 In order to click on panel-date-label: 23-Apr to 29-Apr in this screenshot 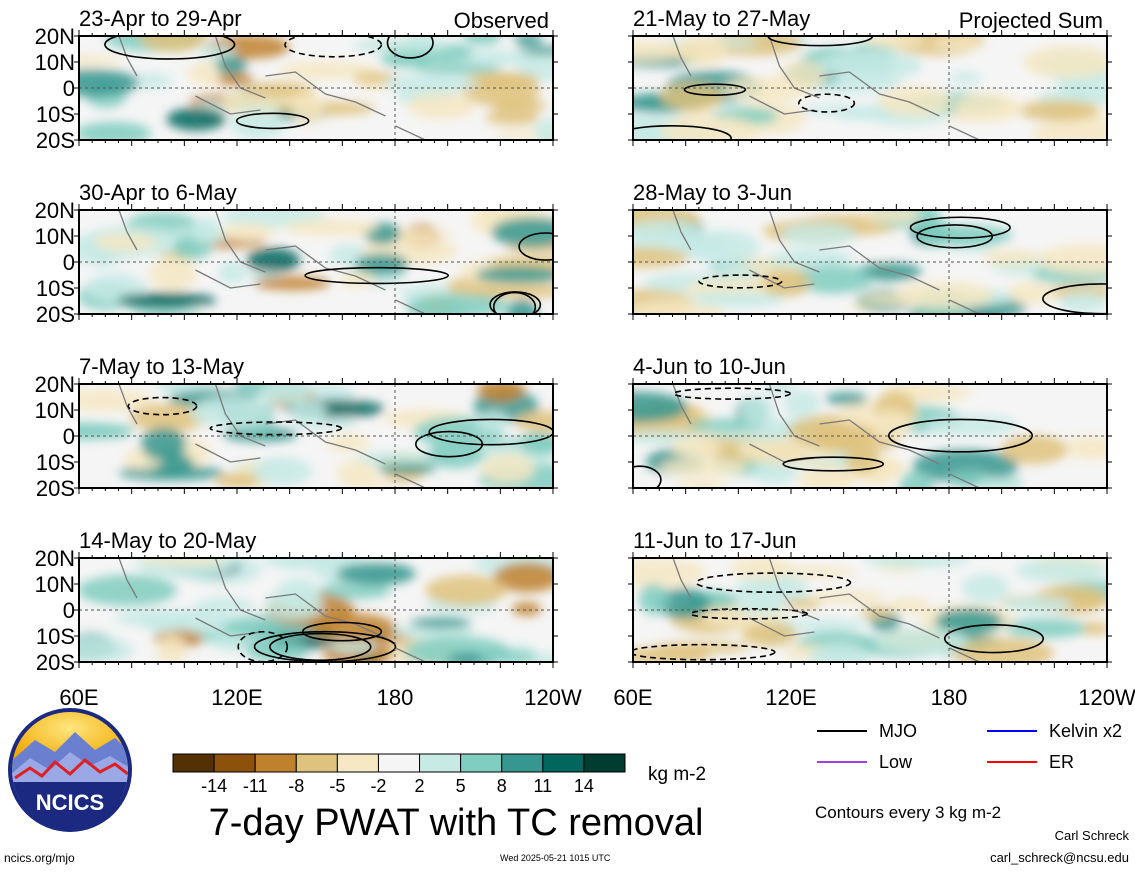, I will do `click(160, 18)`.